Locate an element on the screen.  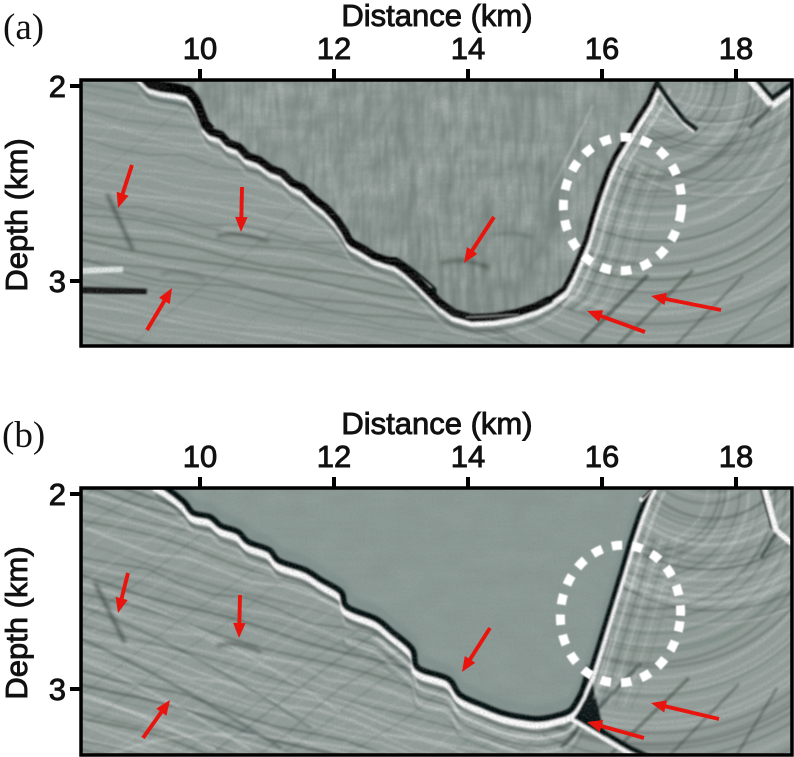
svg-text: (a) is located at coordinates (23, 27).